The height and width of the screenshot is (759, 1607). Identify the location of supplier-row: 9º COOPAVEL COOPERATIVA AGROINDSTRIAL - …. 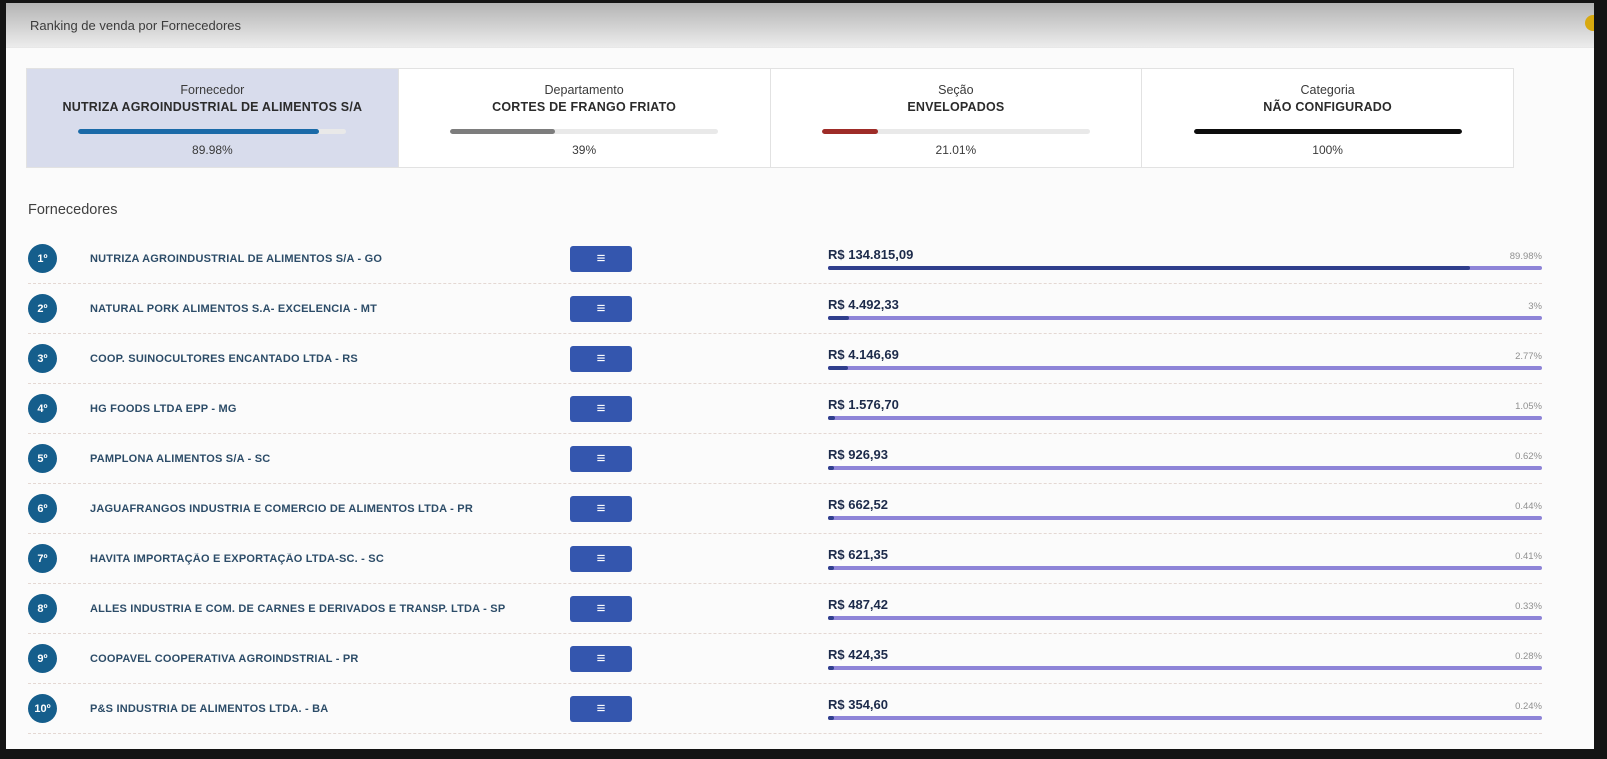
(785, 659).